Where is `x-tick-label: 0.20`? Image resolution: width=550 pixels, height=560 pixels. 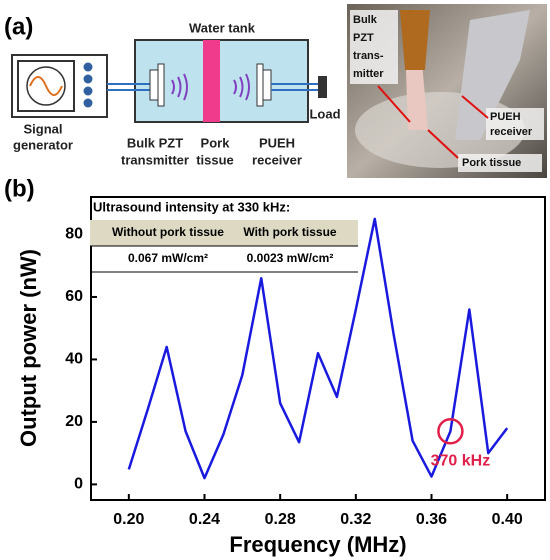
x-tick-label: 0.20 is located at coordinates (128, 519).